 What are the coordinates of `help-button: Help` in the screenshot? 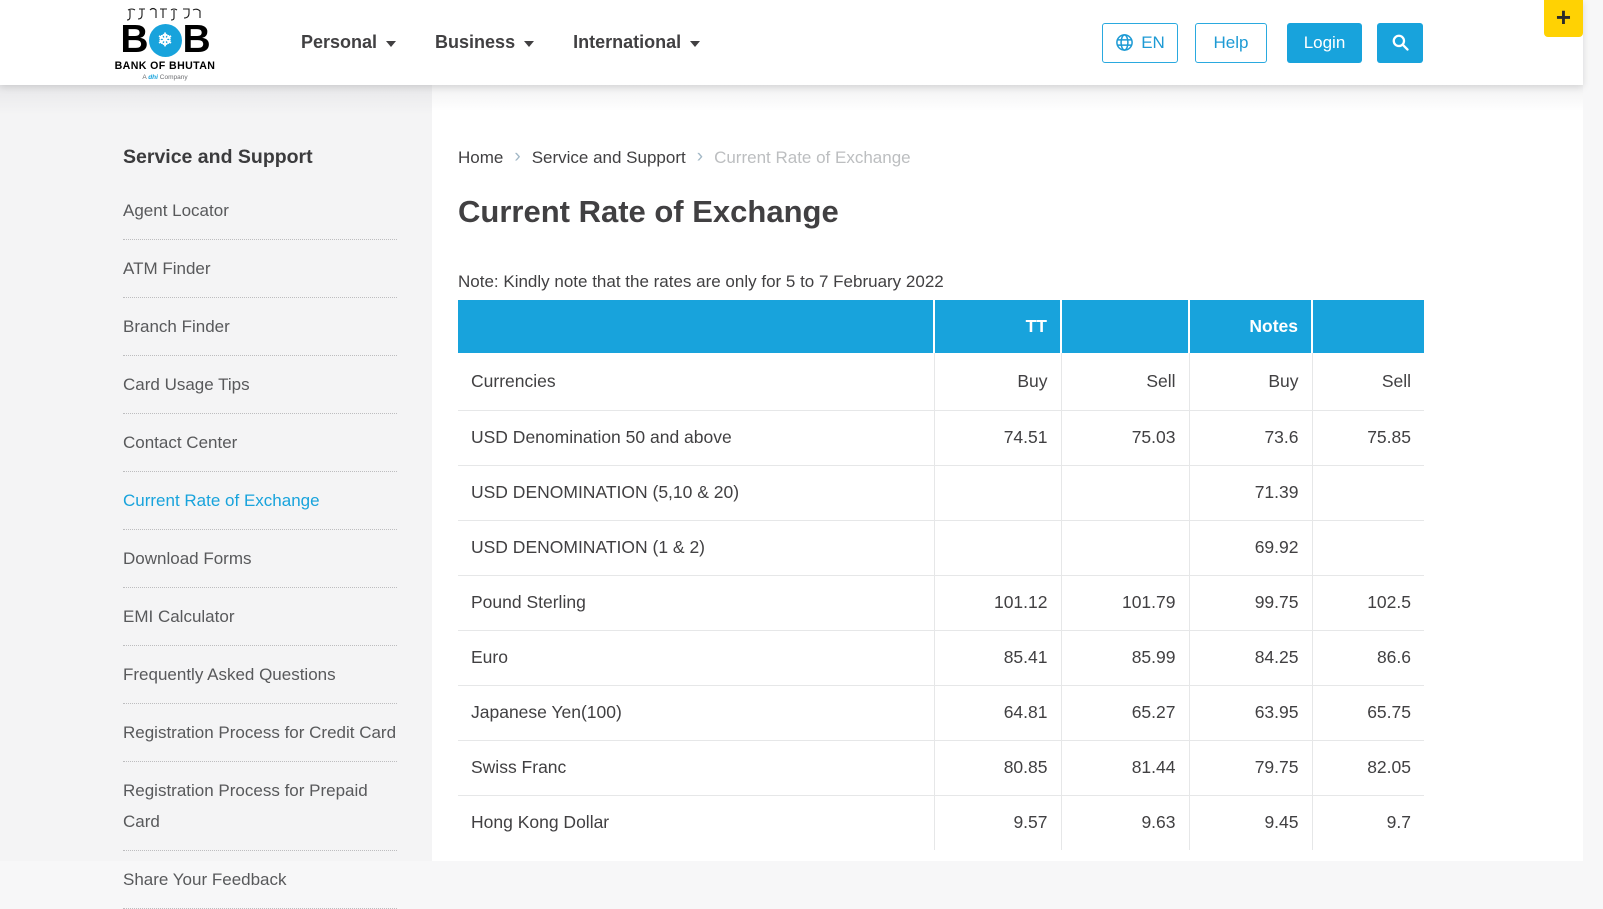 It's located at (1231, 42).